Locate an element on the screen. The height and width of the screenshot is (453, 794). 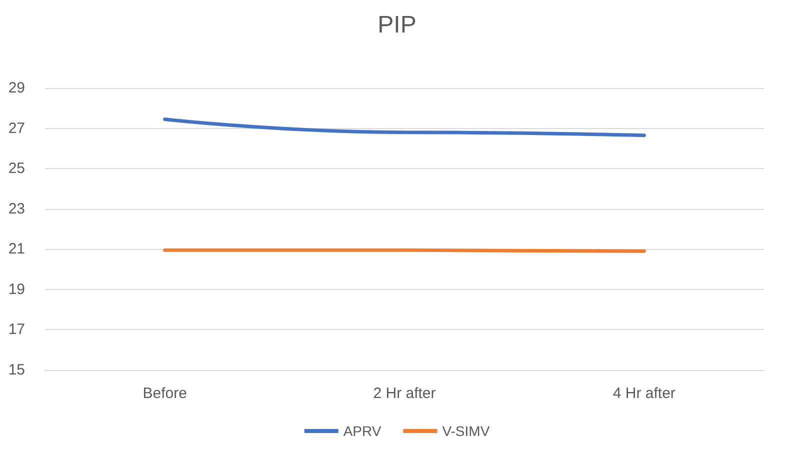
x-tick-label: 4 Hr after is located at coordinates (644, 393).